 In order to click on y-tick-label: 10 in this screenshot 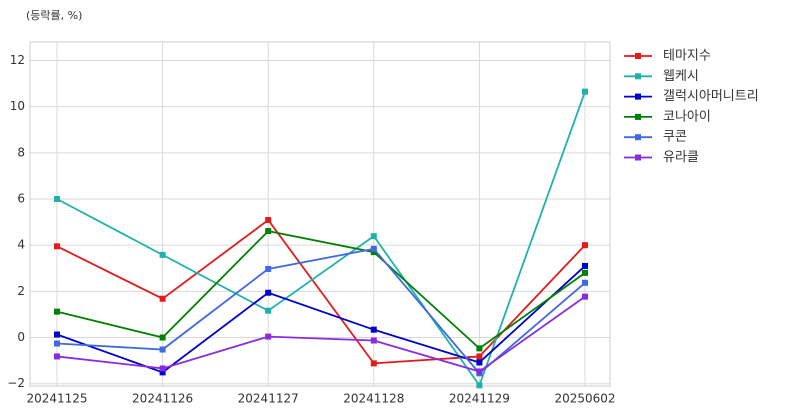, I will do `click(17, 106)`.